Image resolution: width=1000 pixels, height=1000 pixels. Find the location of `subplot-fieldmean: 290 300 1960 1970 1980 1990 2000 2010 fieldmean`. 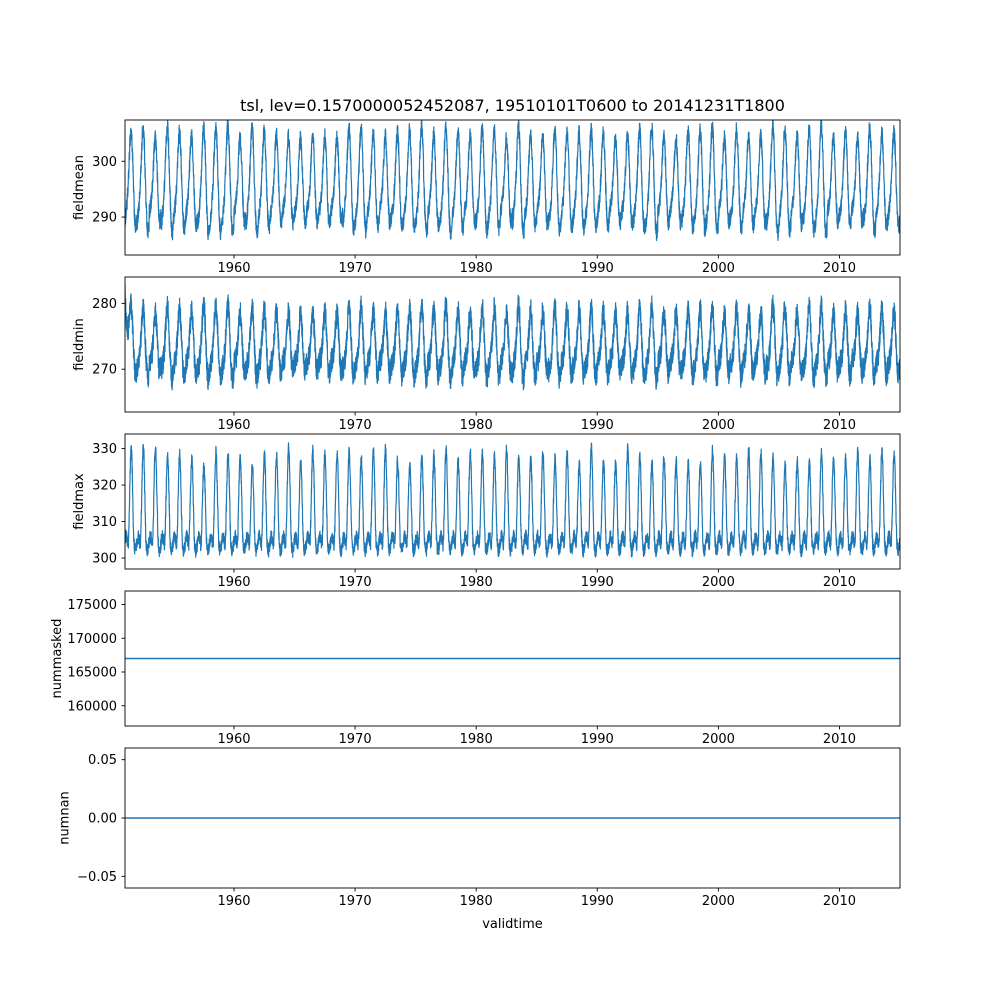

subplot-fieldmean: 290 300 1960 1970 1980 1990 2000 2010 fieldmean is located at coordinates (486, 197).